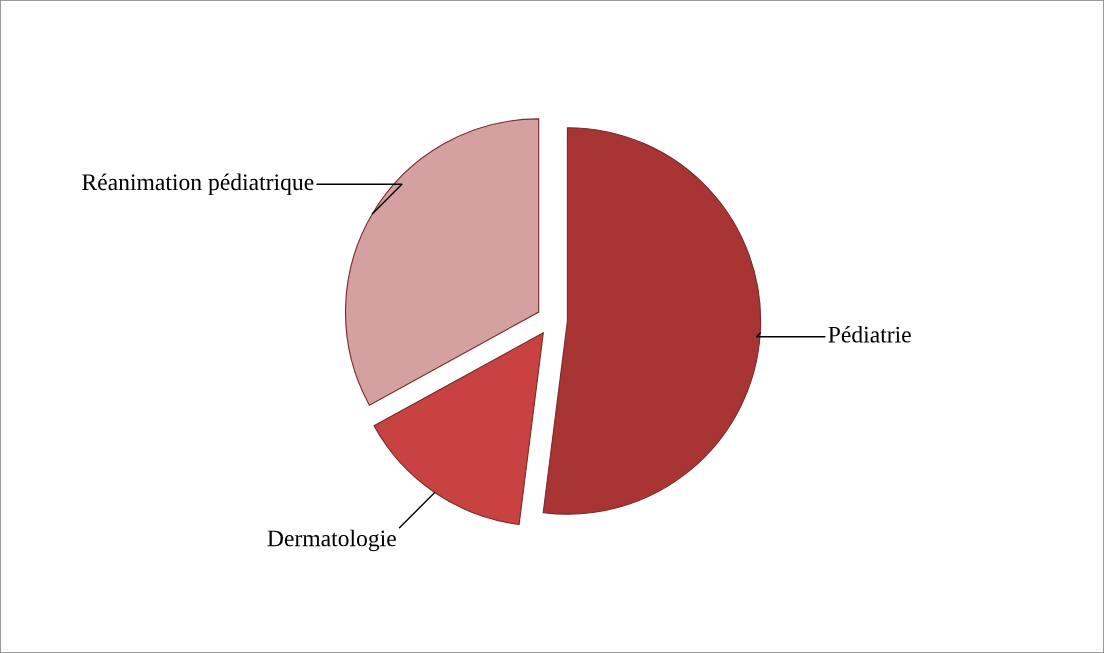  Describe the element at coordinates (331, 540) in the screenshot. I see `slice-label: Dermatologie` at that location.